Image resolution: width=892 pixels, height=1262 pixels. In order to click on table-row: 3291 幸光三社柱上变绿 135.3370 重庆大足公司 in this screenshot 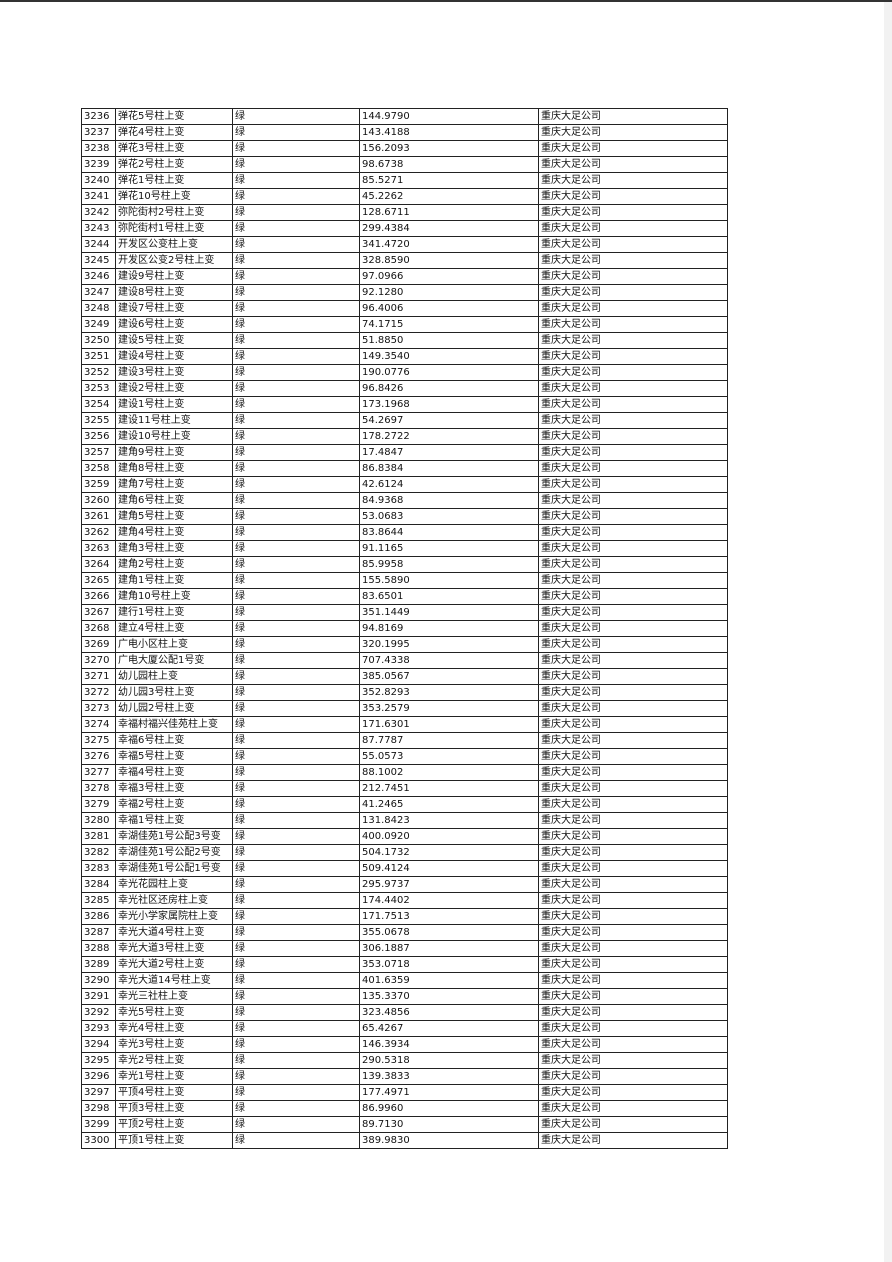, I will do `click(404, 996)`.